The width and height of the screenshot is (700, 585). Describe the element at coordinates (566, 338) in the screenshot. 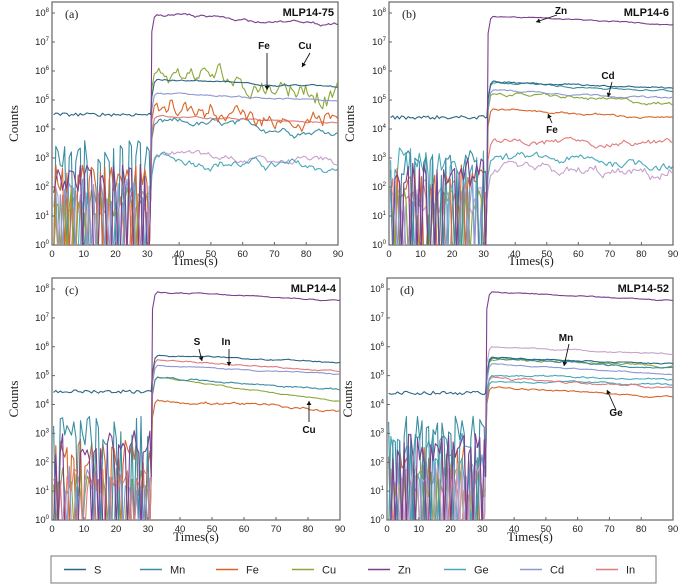

I see `annotation-label: Mn` at that location.